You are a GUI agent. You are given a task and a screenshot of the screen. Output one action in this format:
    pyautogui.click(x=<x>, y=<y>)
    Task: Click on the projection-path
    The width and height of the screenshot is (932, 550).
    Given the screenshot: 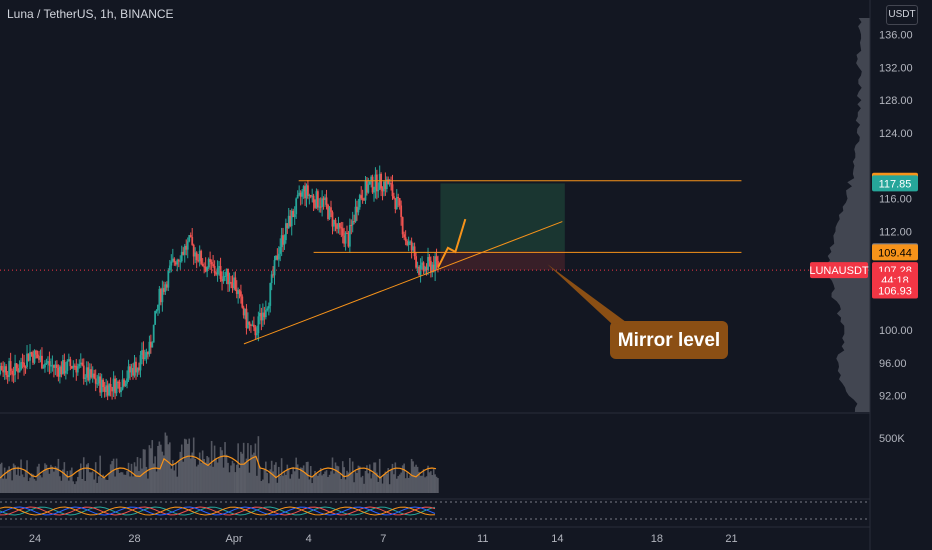 What is the action you would take?
    pyautogui.click(x=452, y=243)
    